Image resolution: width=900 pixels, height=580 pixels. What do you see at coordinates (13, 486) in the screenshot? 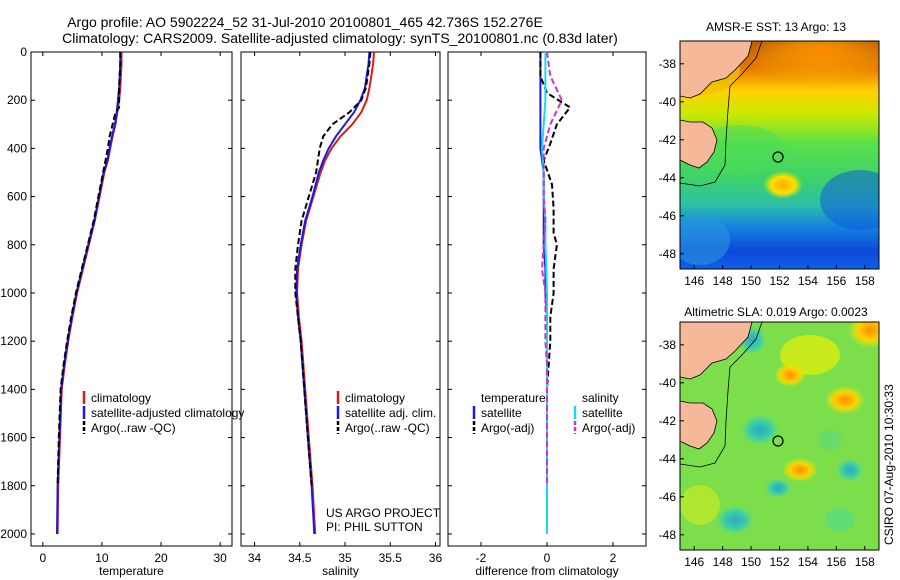
I see `y-tick-label: 1800` at bounding box center [13, 486].